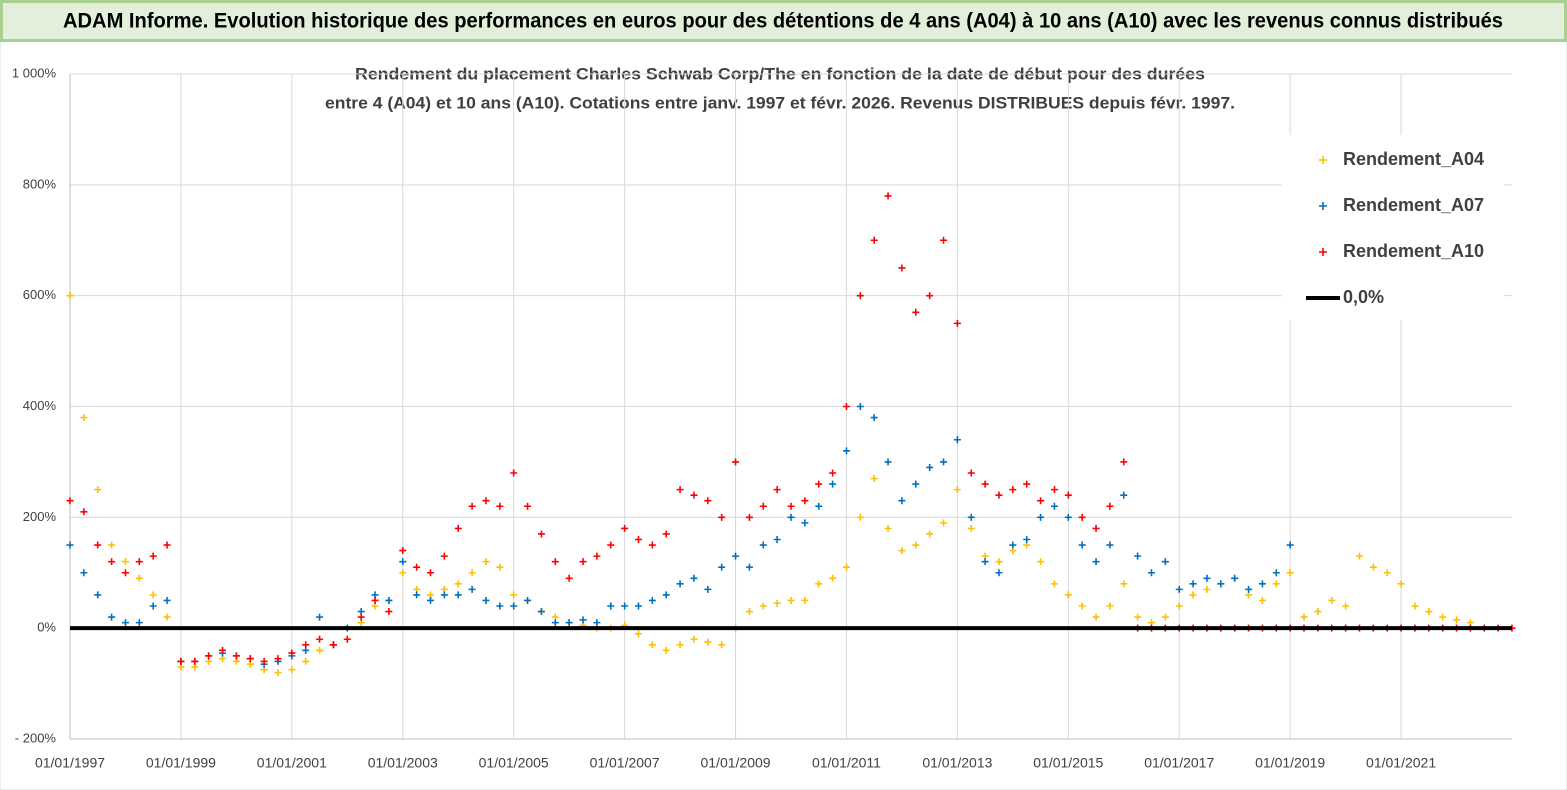  I want to click on x-tick-label: 01/01/2021, so click(1401, 763).